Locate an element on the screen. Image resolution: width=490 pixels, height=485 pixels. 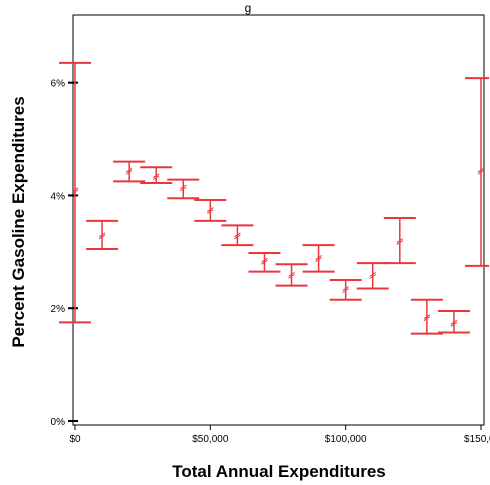
x-axis-title: Total Annual Expenditures is located at coordinates (278, 471).